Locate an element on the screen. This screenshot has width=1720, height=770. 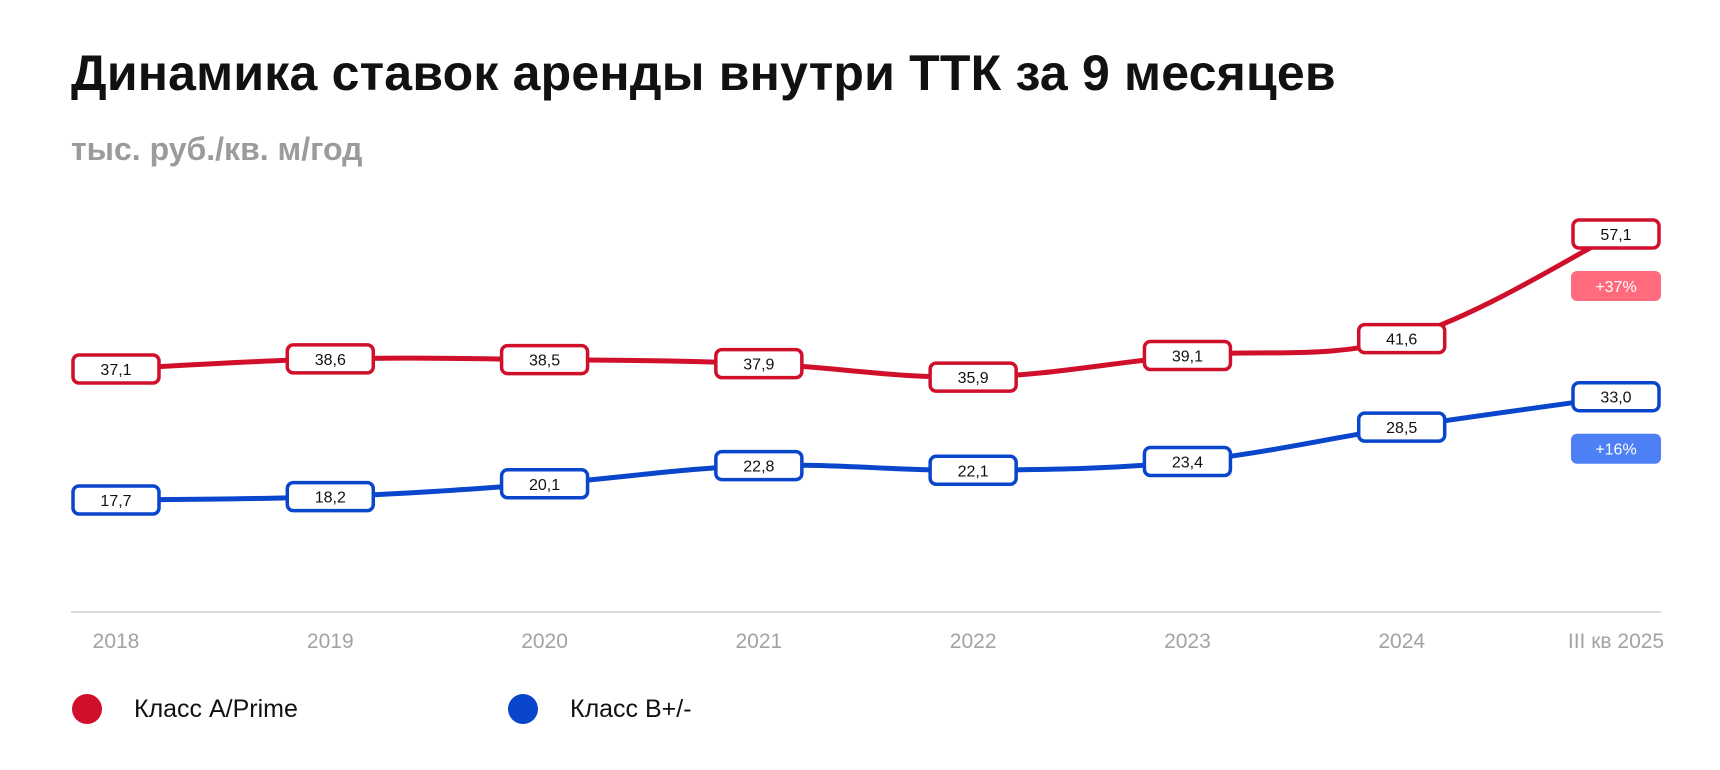
data-label-class-b-7: 33,0 is located at coordinates (1616, 396).